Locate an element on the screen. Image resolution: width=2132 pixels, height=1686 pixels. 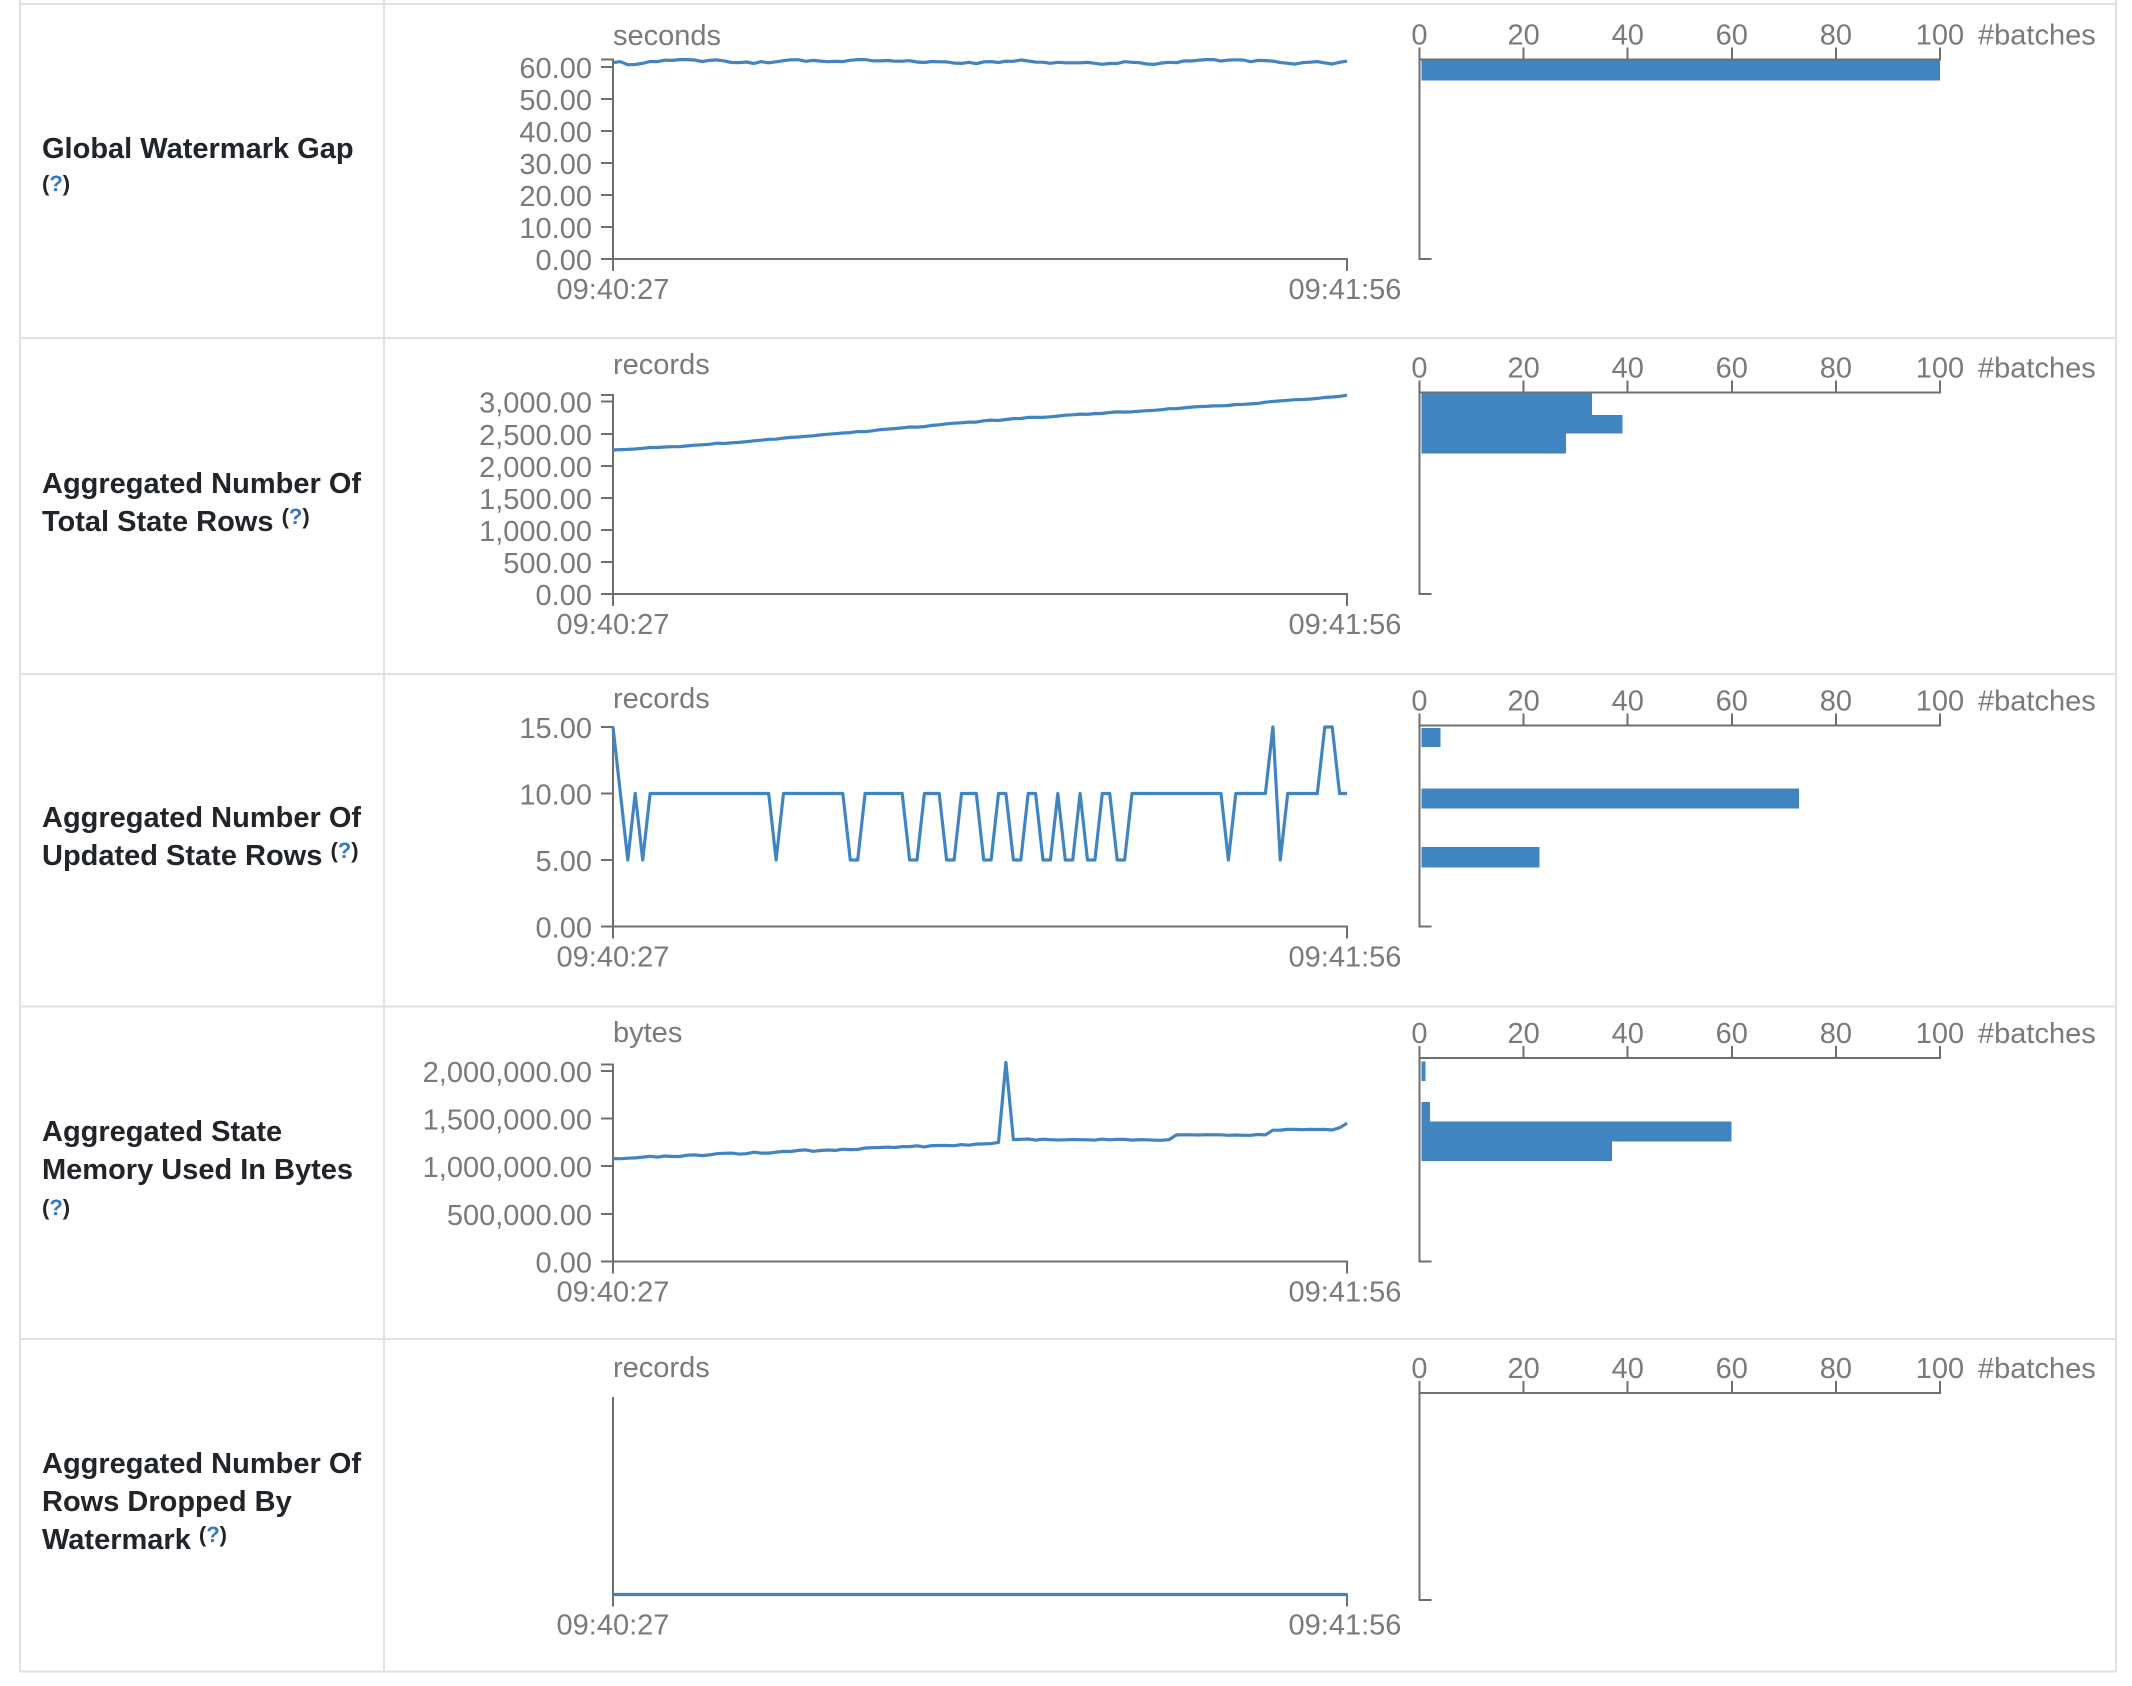
svg-text: 3,000.00 is located at coordinates (535, 404).